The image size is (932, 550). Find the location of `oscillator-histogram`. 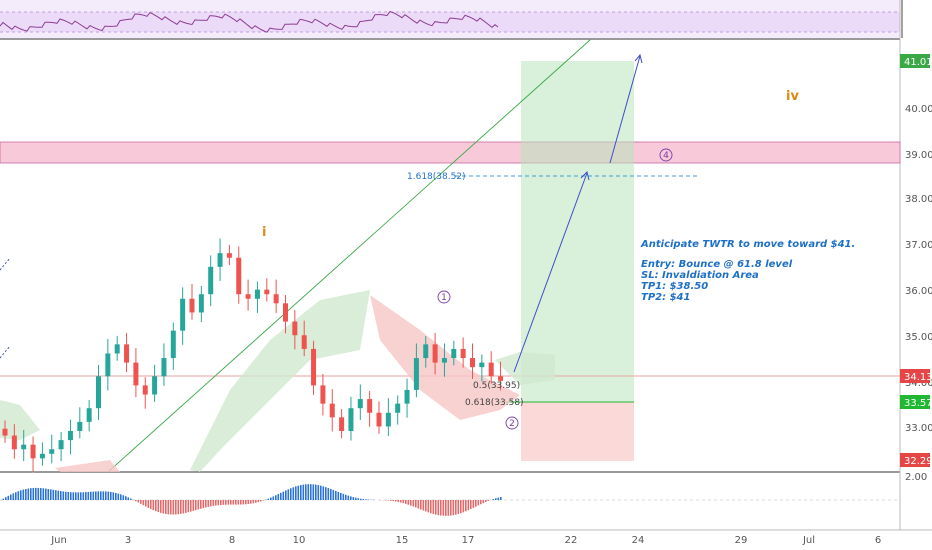

oscillator-histogram is located at coordinates (252, 500).